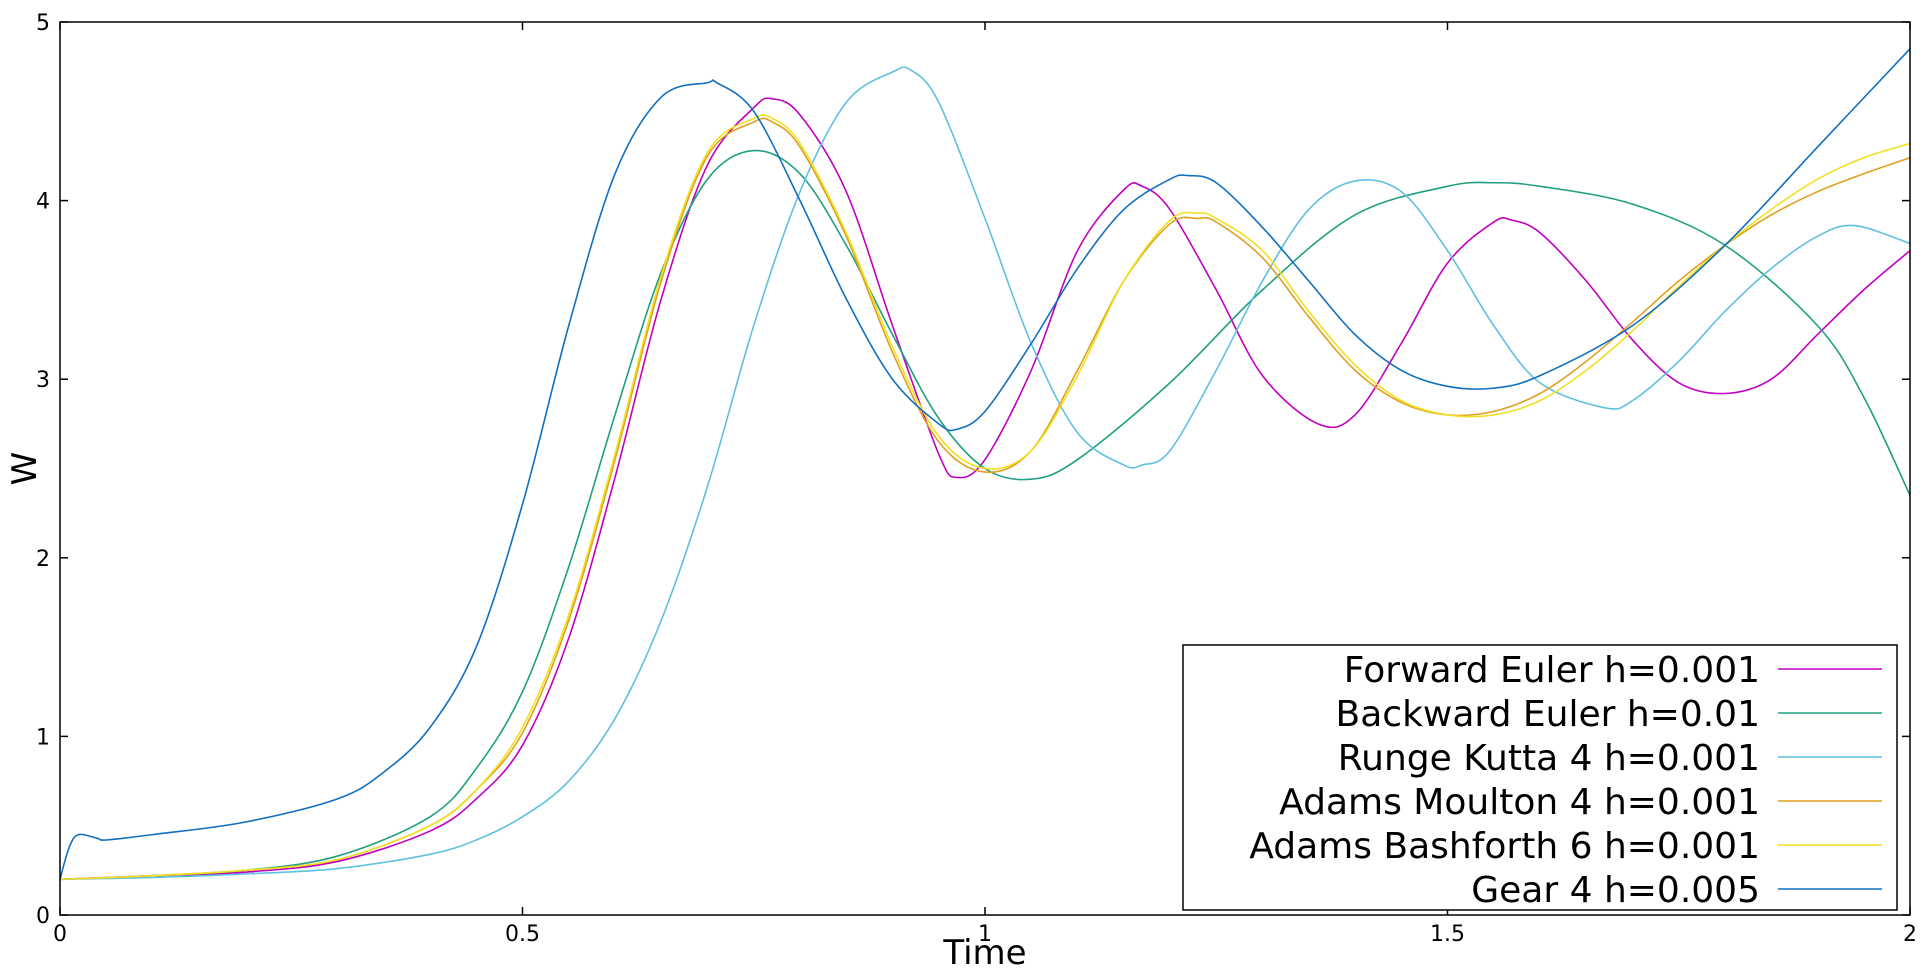 Image resolution: width=1926 pixels, height=974 pixels. I want to click on legend-label-6: Gear 4 h=0.005, so click(1615, 890).